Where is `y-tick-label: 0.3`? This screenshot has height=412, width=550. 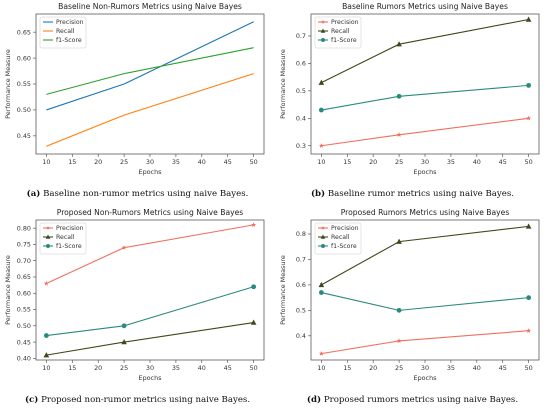 y-tick-label: 0.3 is located at coordinates (301, 146).